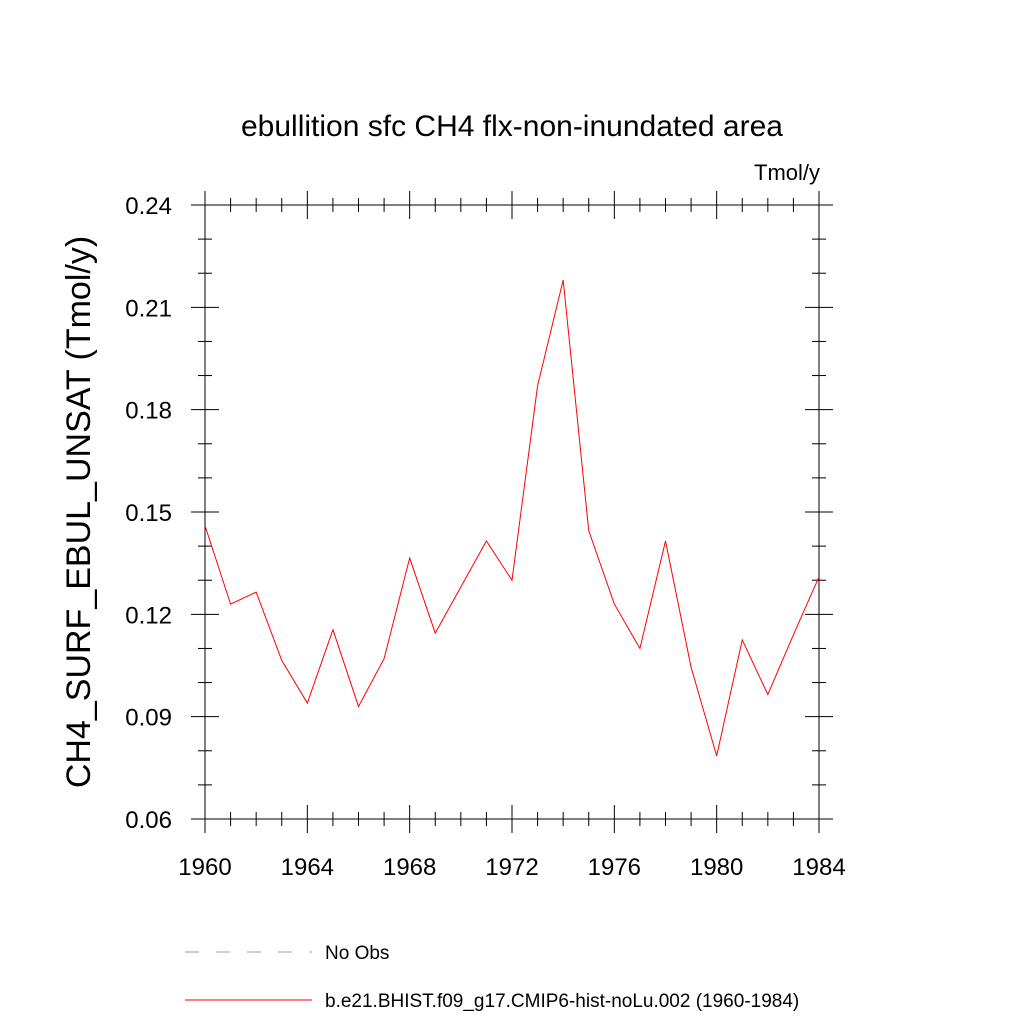 This screenshot has height=1024, width=1024. I want to click on x-tick-label: 1984, so click(818, 867).